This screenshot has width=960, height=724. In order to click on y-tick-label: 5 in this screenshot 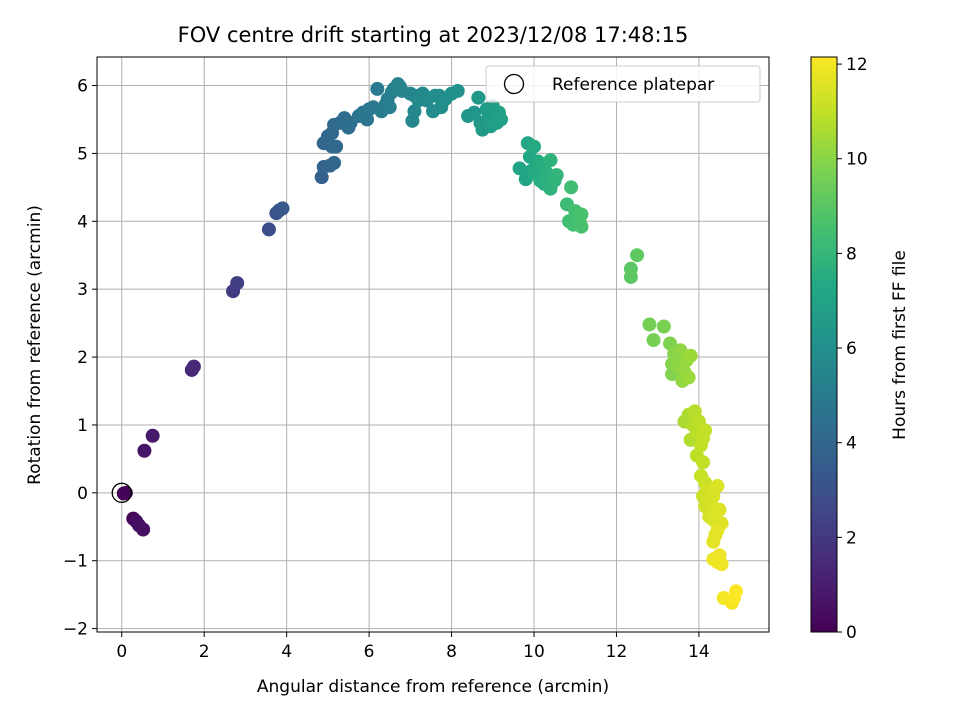, I will do `click(82, 154)`.